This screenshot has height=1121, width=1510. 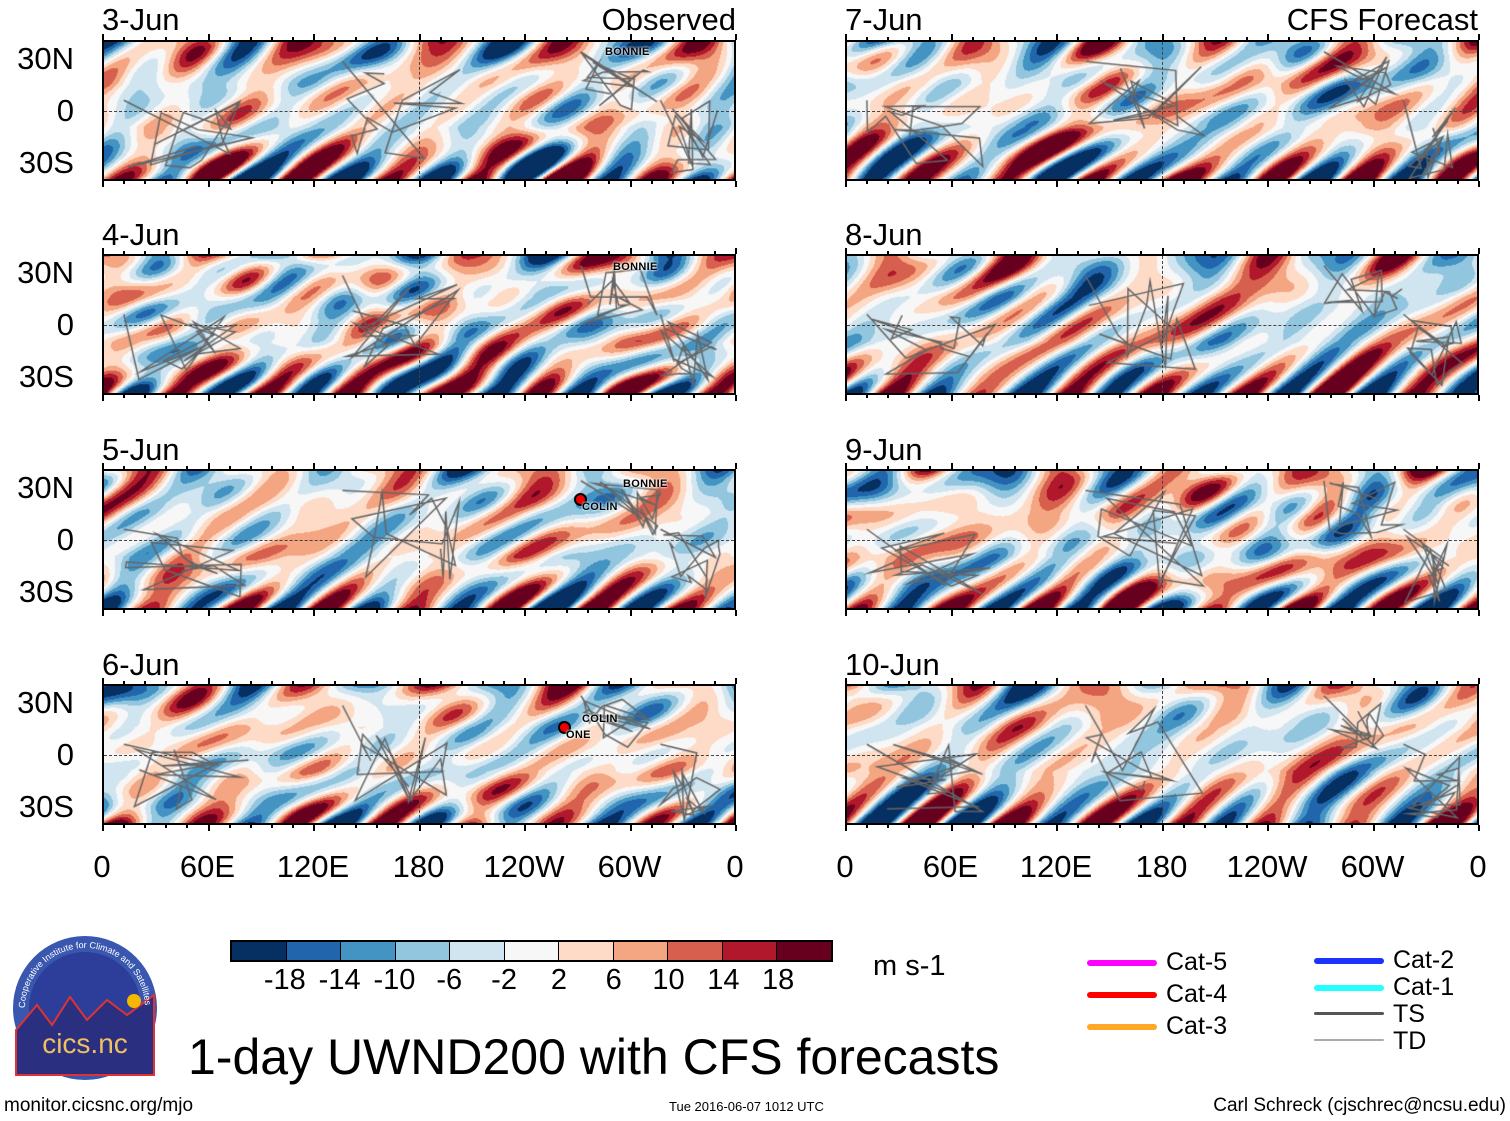 What do you see at coordinates (1197, 1026) in the screenshot?
I see `legend-label: Cat-3` at bounding box center [1197, 1026].